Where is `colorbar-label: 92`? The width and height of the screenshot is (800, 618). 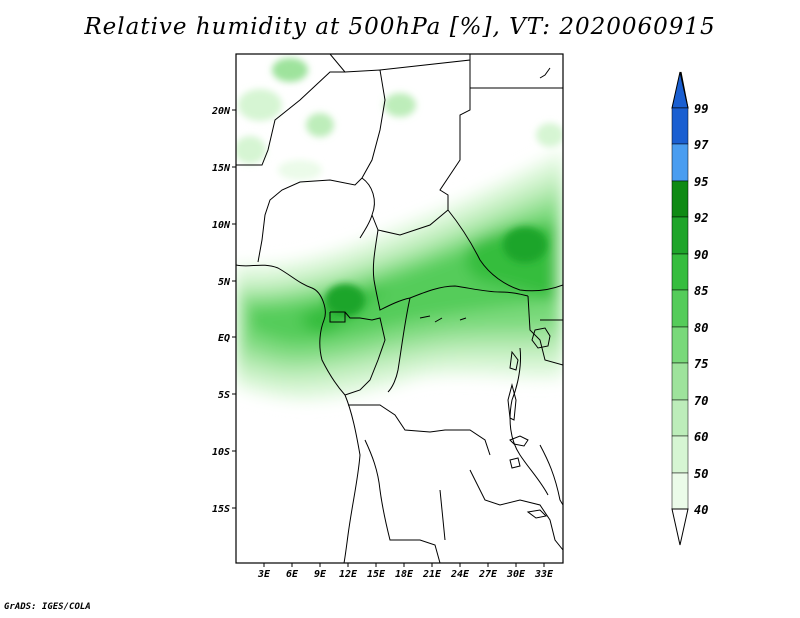
colorbar-label: 92 is located at coordinates (701, 218).